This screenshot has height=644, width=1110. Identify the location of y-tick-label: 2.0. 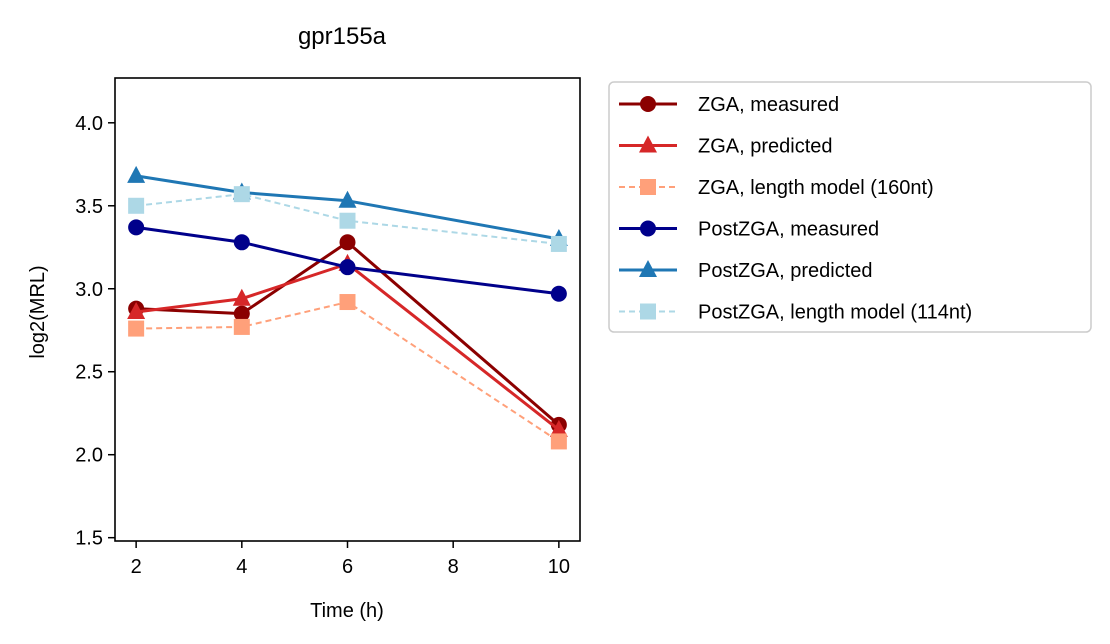
(89, 456).